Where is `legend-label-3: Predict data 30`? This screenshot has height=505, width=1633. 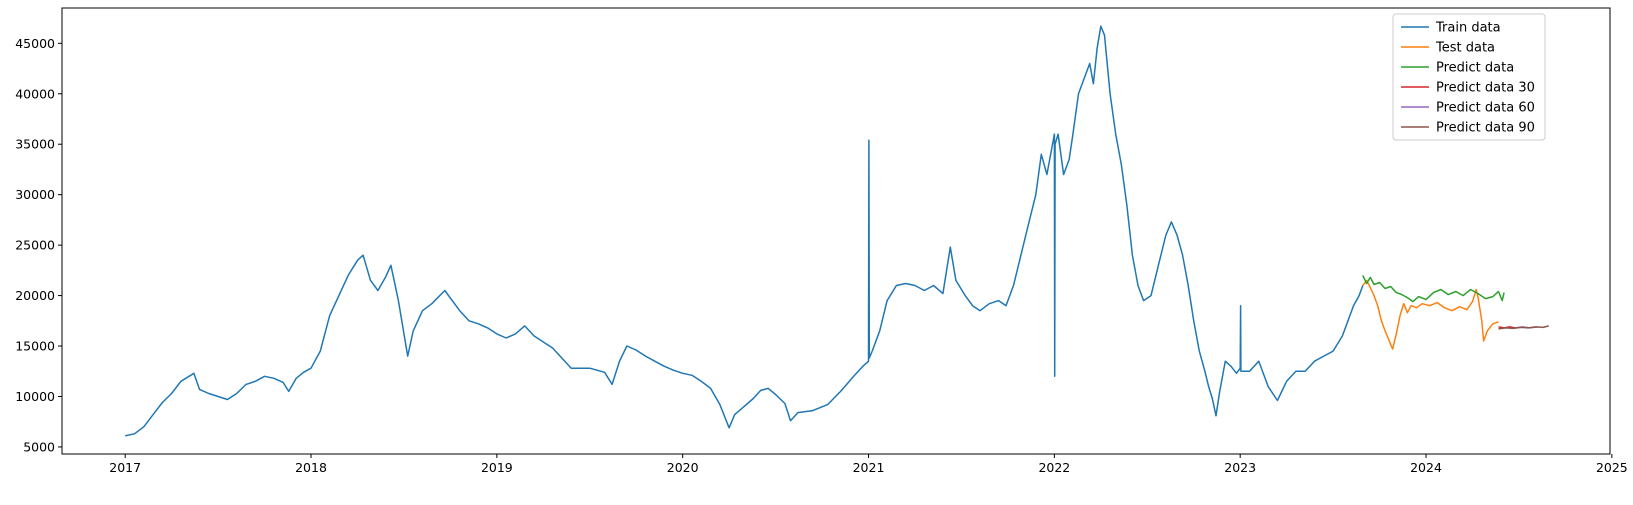
legend-label-3: Predict data 30 is located at coordinates (1485, 88).